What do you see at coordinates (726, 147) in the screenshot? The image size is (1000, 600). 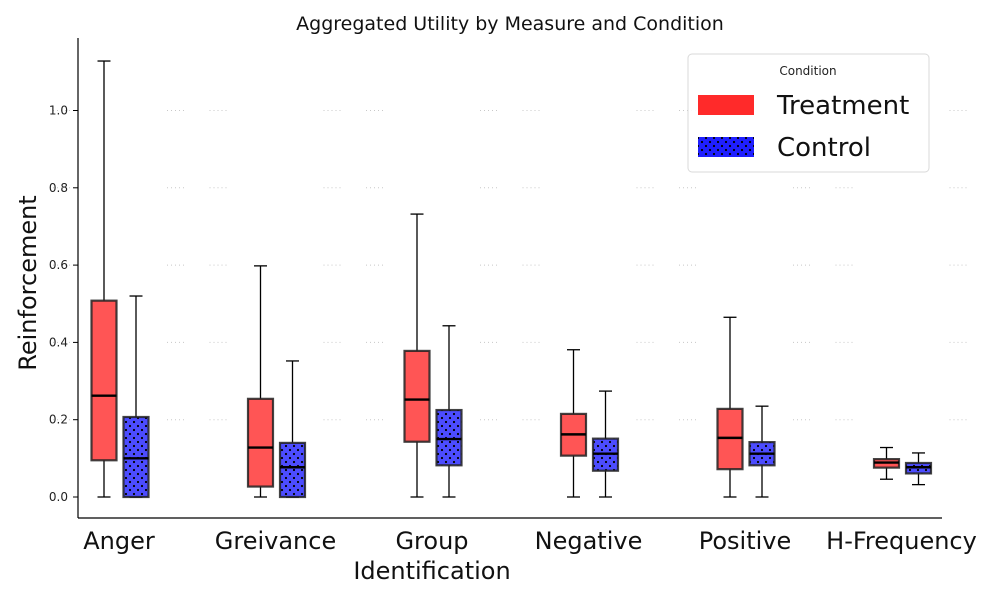 I see `legend-swatch-hatch` at bounding box center [726, 147].